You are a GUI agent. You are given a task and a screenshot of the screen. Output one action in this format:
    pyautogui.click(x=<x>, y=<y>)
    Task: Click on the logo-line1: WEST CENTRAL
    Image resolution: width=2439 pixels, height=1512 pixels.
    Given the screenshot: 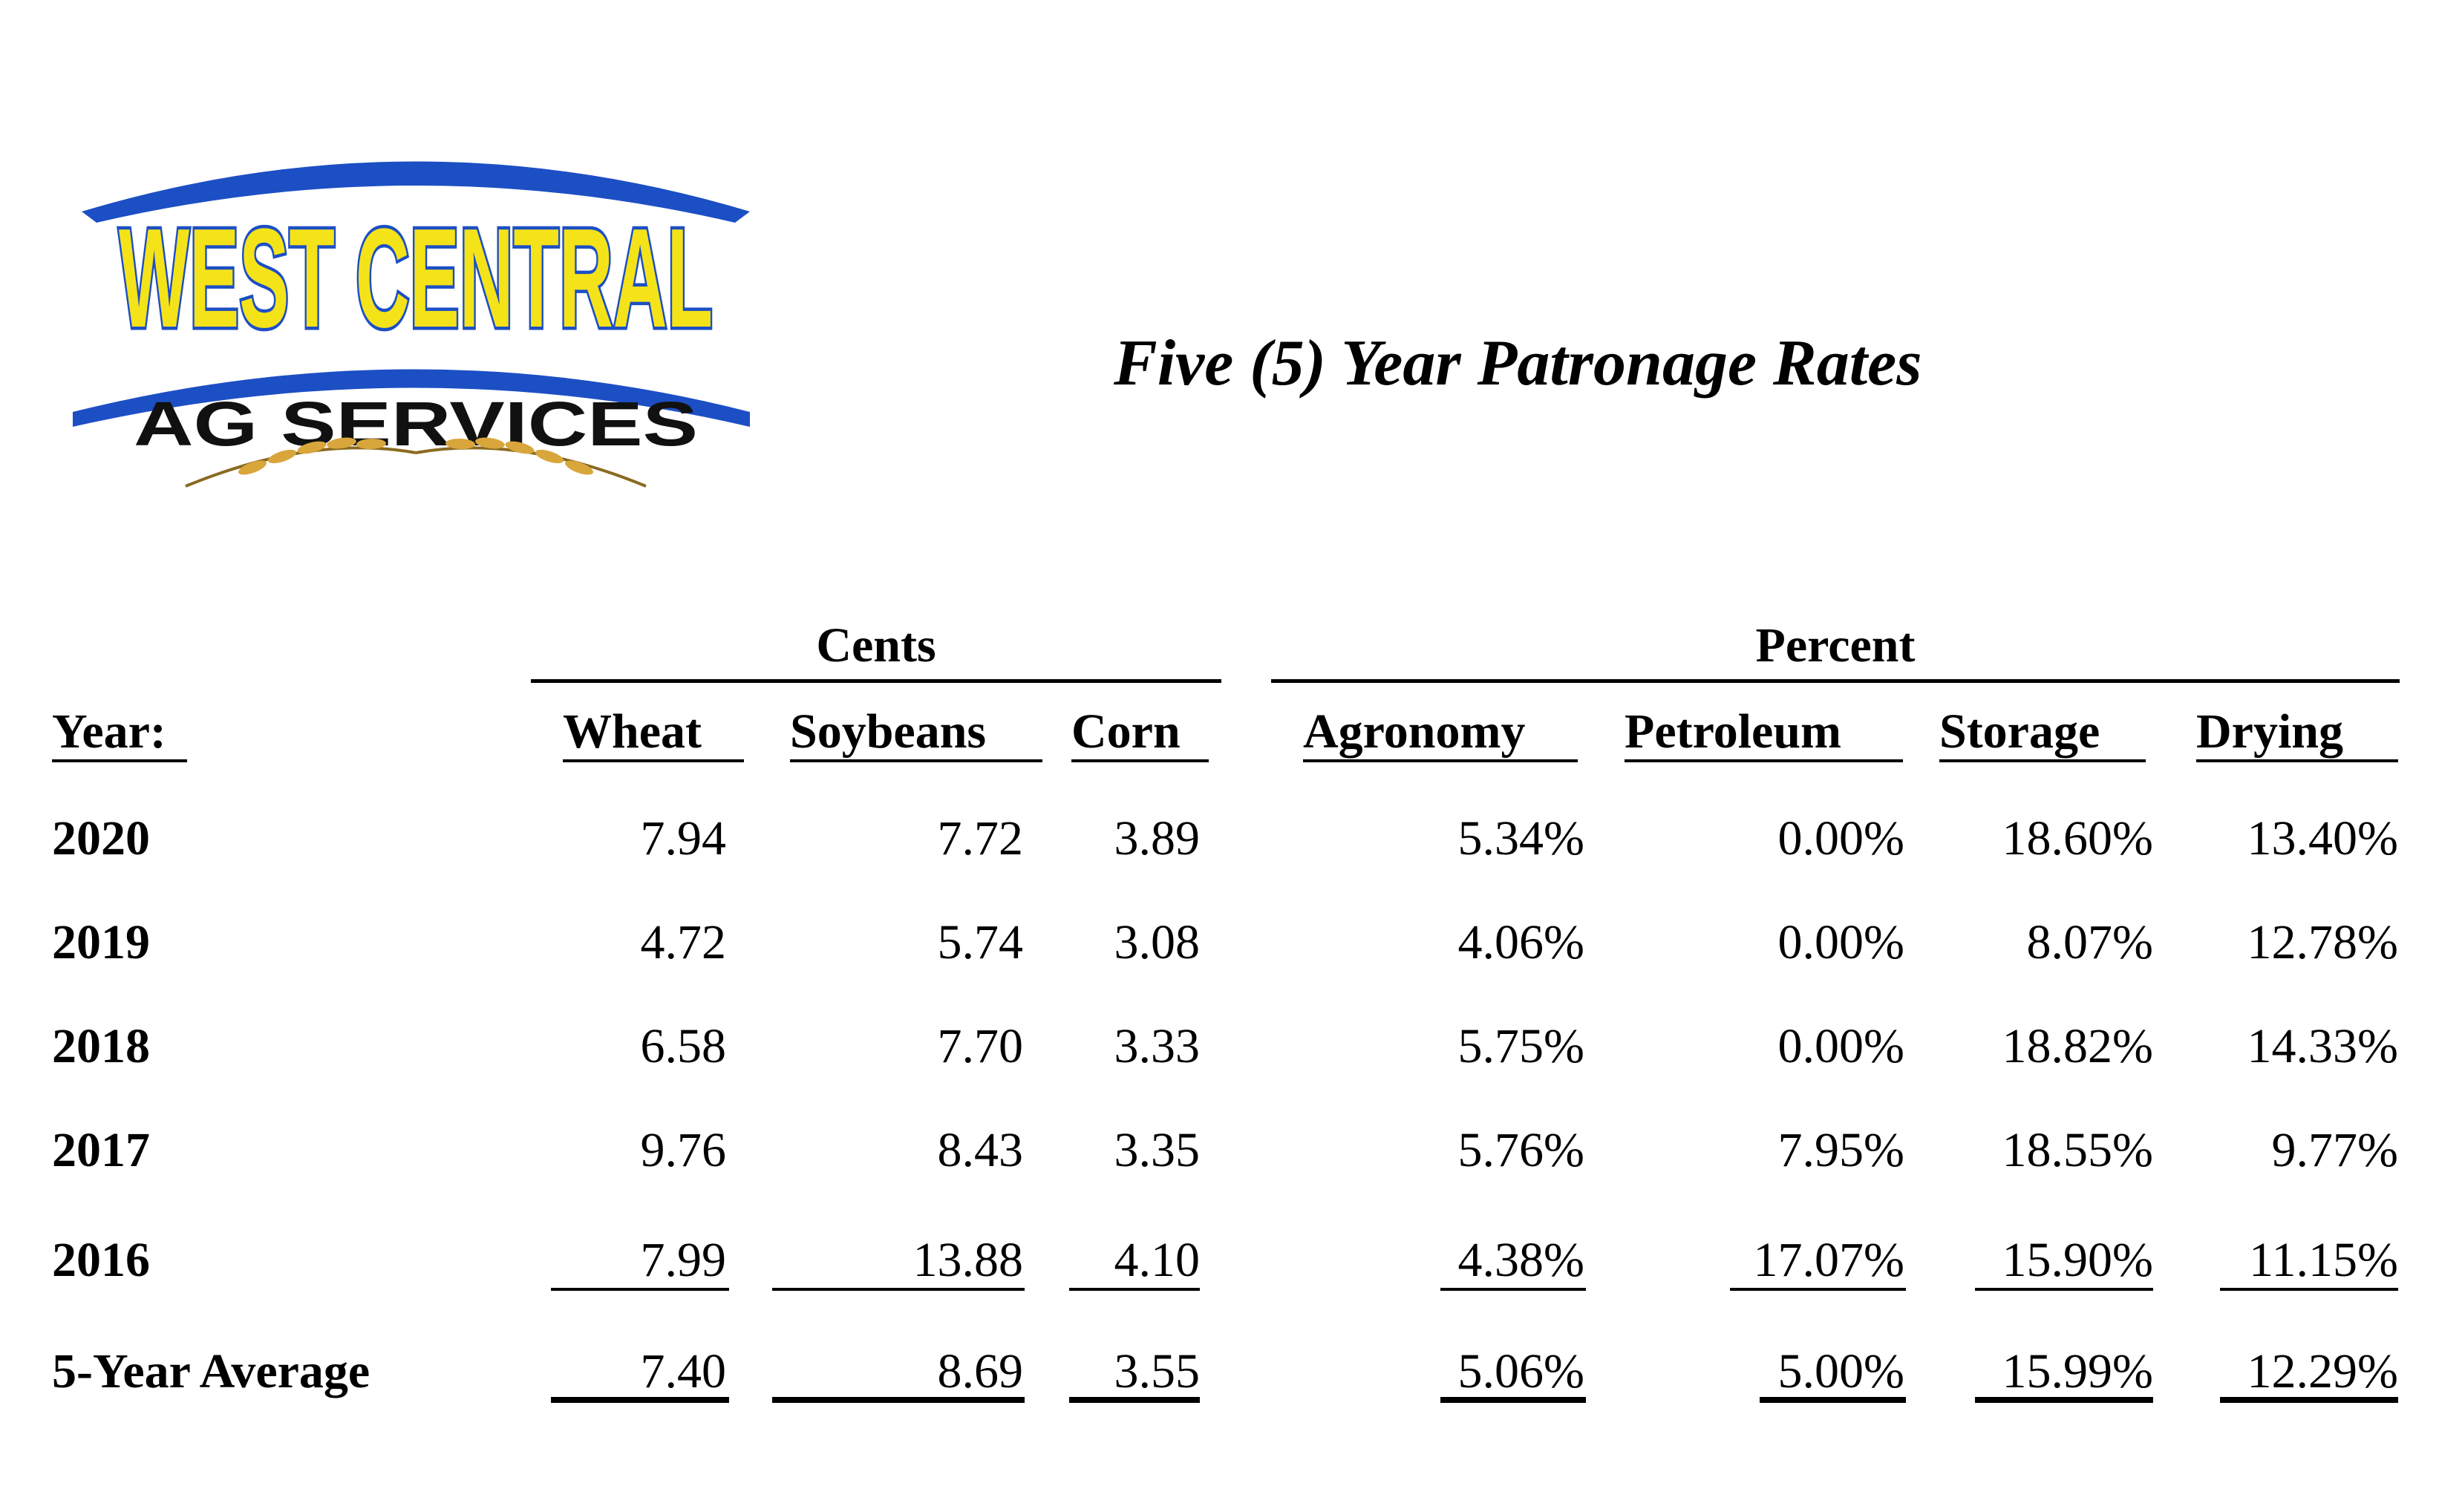 What is the action you would take?
    pyautogui.click(x=416, y=279)
    